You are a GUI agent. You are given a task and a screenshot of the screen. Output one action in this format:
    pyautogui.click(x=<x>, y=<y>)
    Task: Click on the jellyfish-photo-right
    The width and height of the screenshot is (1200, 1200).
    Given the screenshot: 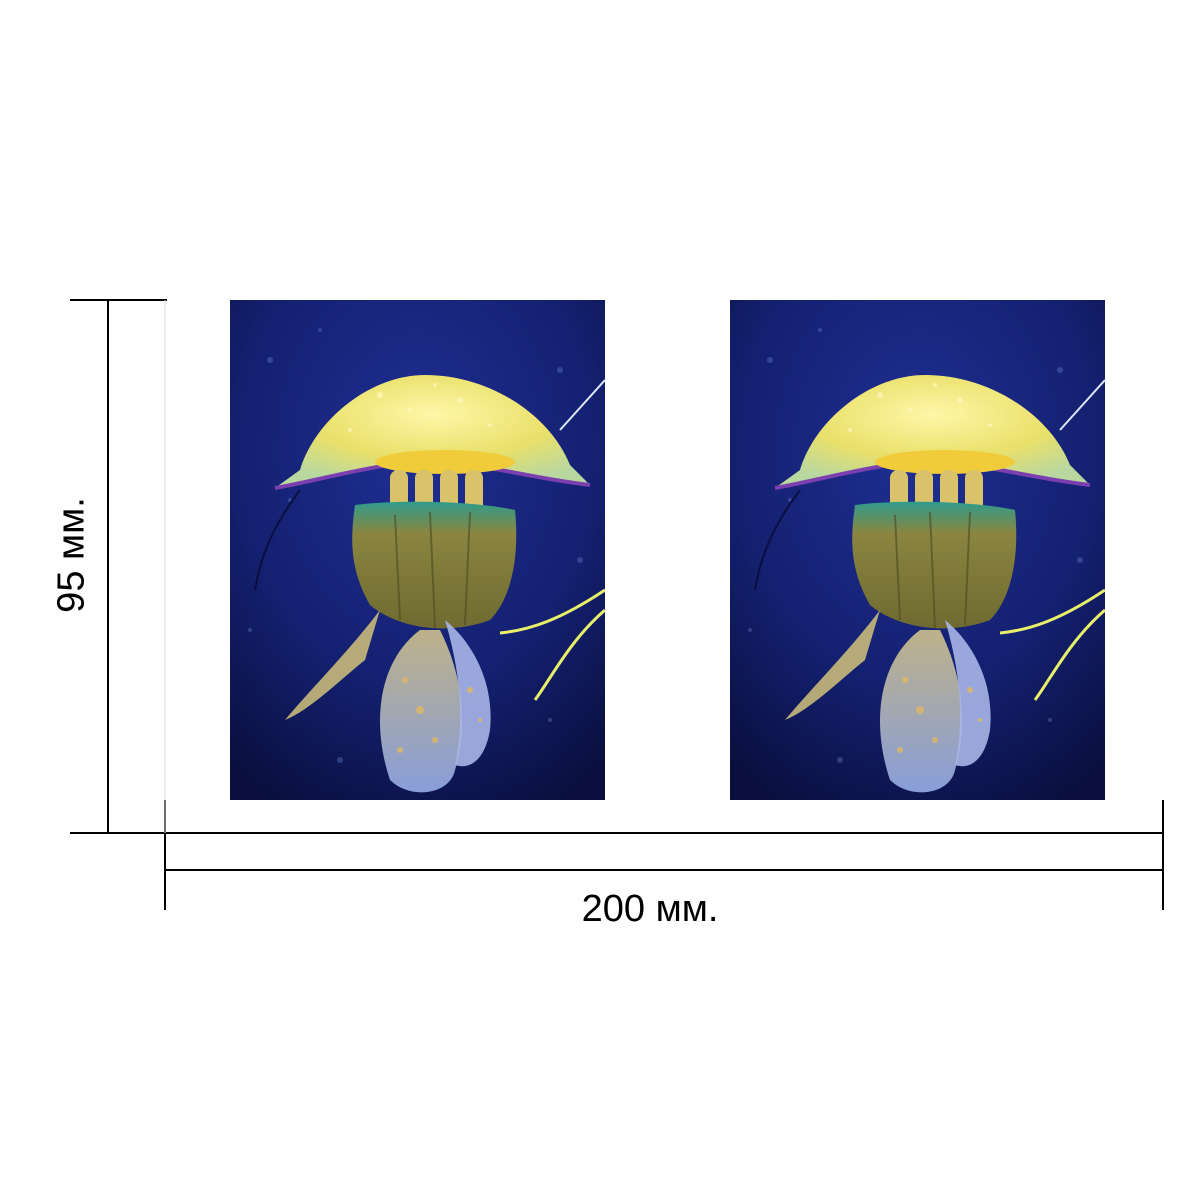 What is the action you would take?
    pyautogui.click(x=917, y=550)
    